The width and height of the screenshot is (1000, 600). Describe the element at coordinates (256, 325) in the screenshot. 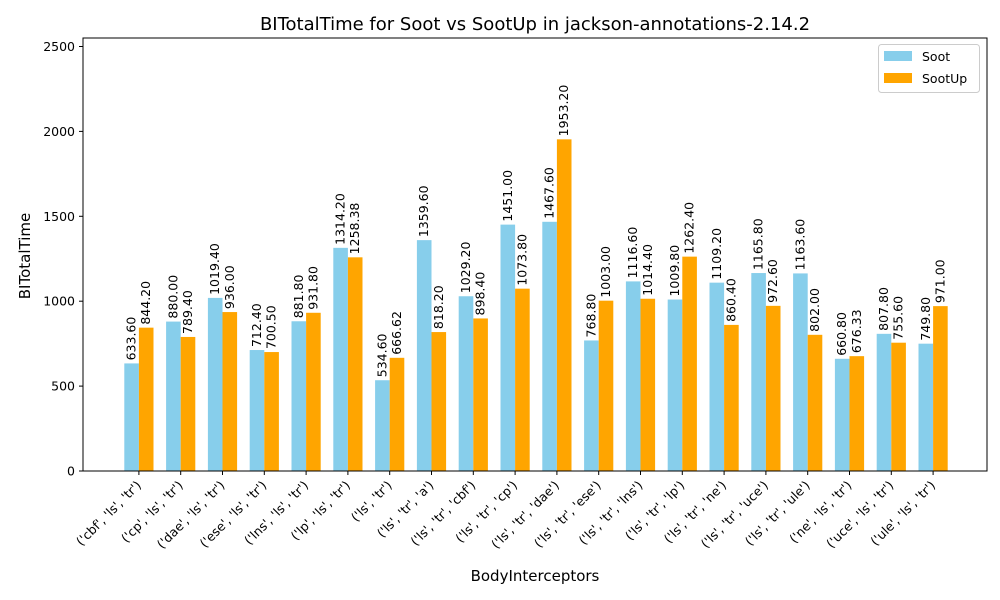

I see `data-label-soot-3: 712.40` at that location.